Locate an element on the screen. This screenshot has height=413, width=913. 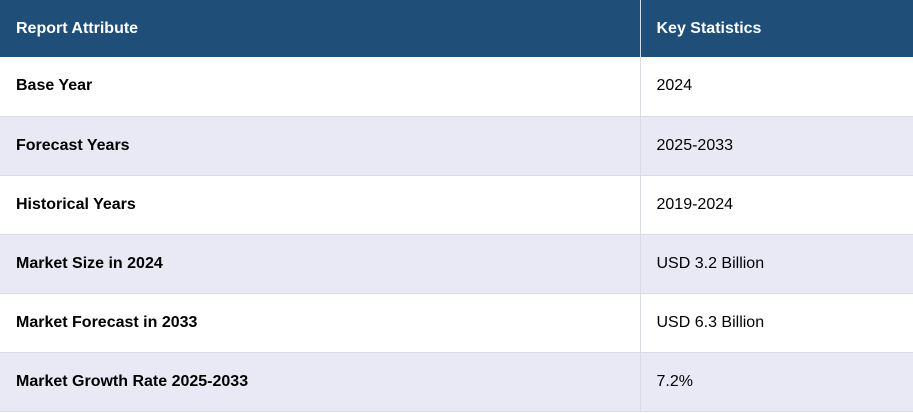
header-report-attribute: Report Attribute is located at coordinates (320, 28).